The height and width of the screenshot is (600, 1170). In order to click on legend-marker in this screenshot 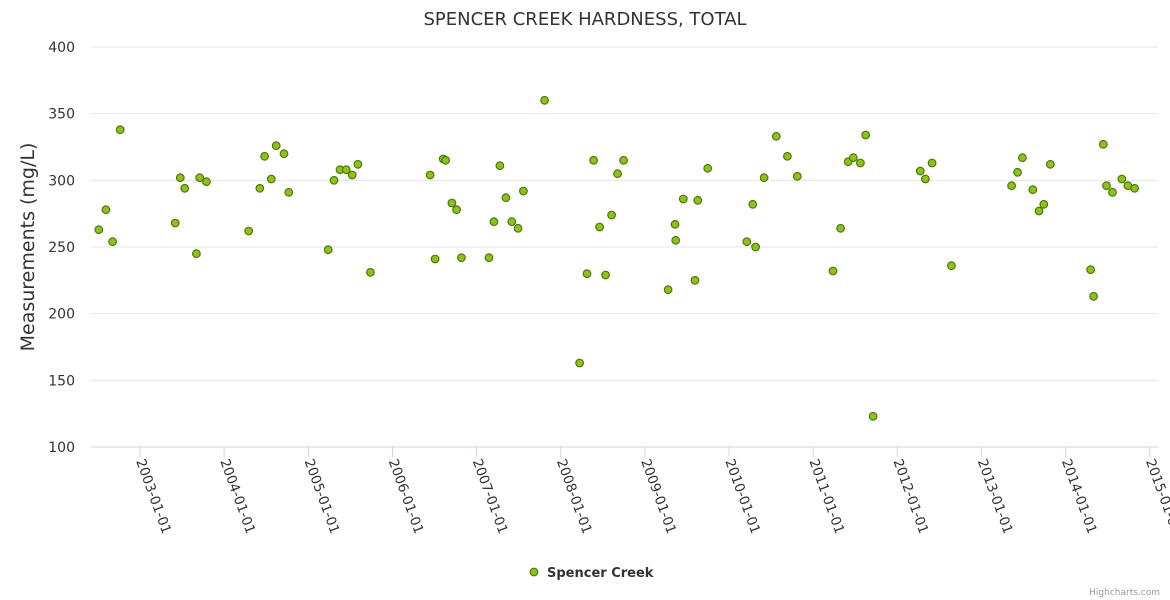, I will do `click(534, 572)`.